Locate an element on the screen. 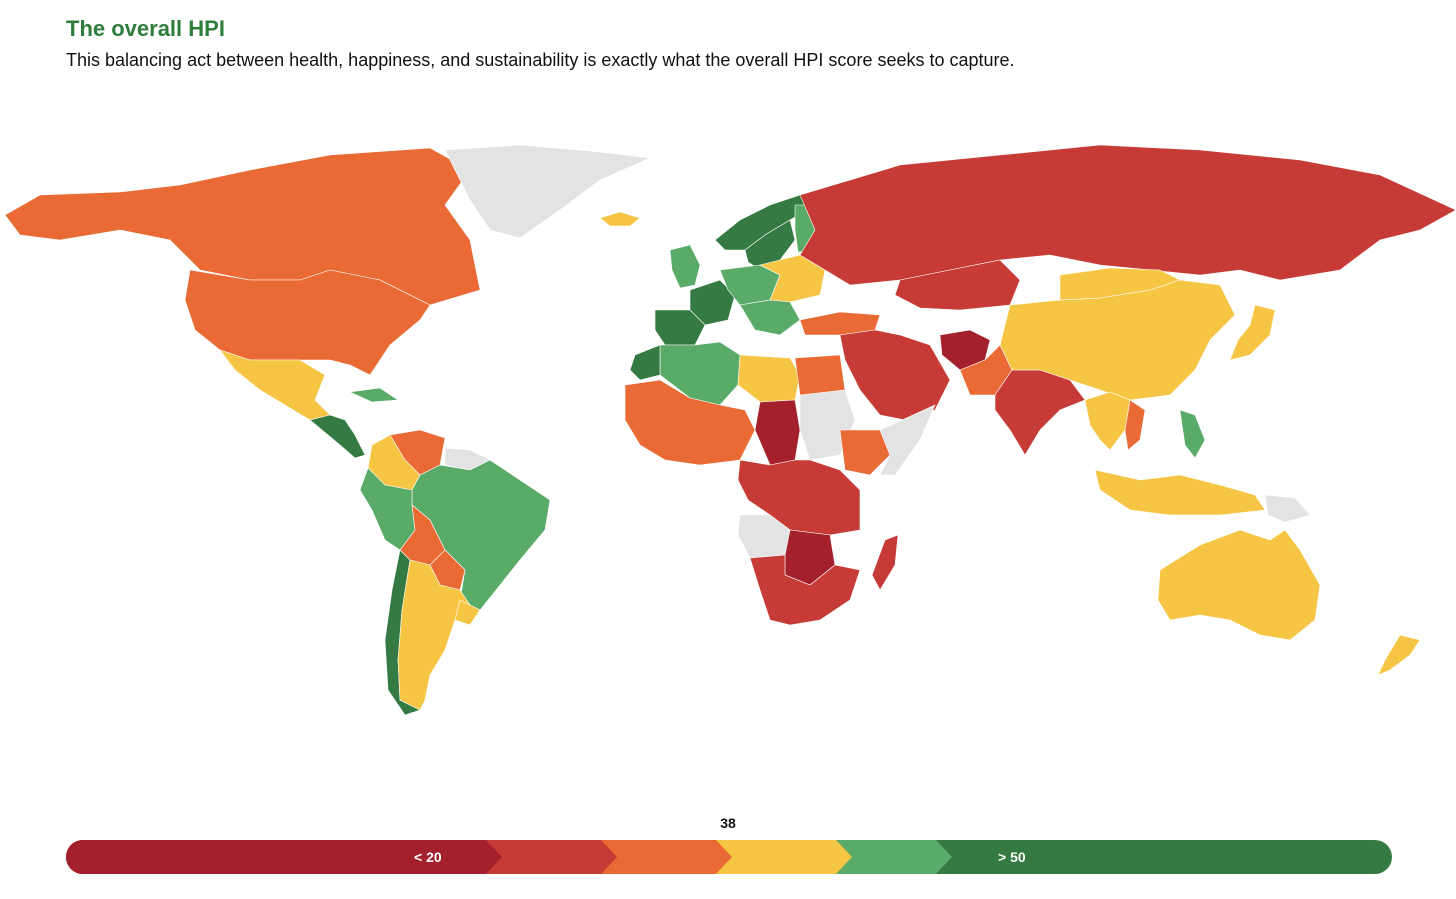  map-region-argentina is located at coordinates (434, 635).